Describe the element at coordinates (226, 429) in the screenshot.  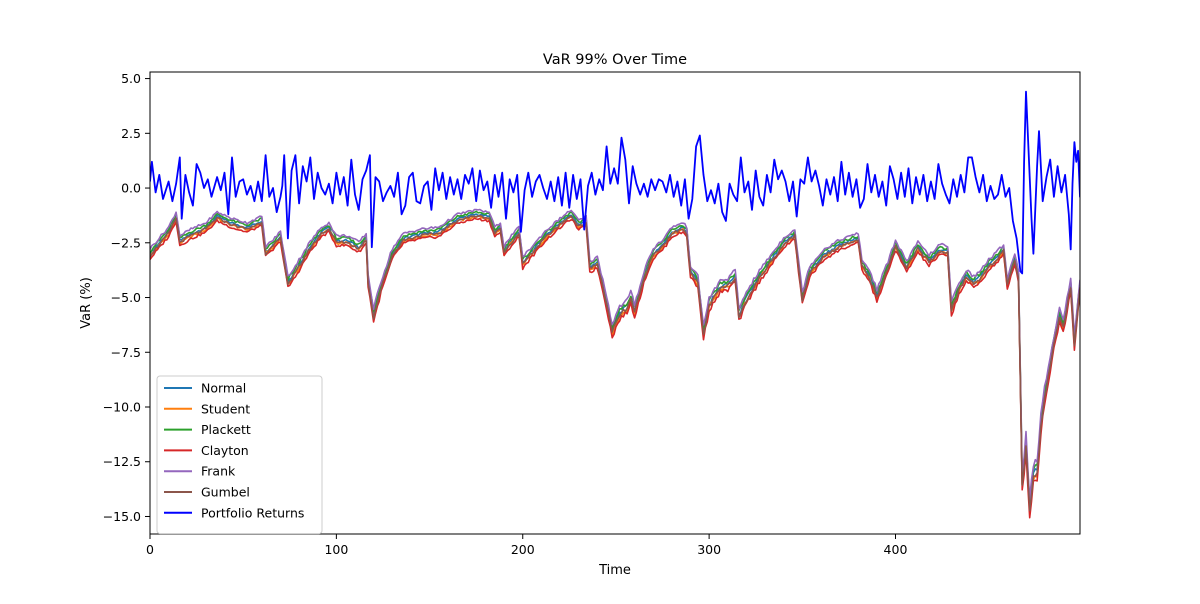
I see `legend-label: Plackett` at that location.